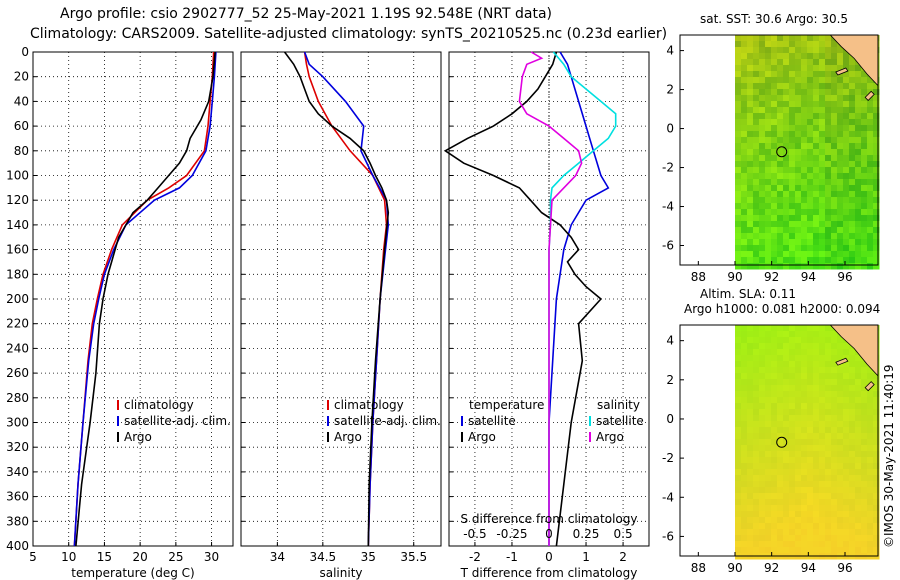 This screenshot has width=900, height=580. Describe the element at coordinates (340, 573) in the screenshot. I see `x-axis-label: salinity` at that location.